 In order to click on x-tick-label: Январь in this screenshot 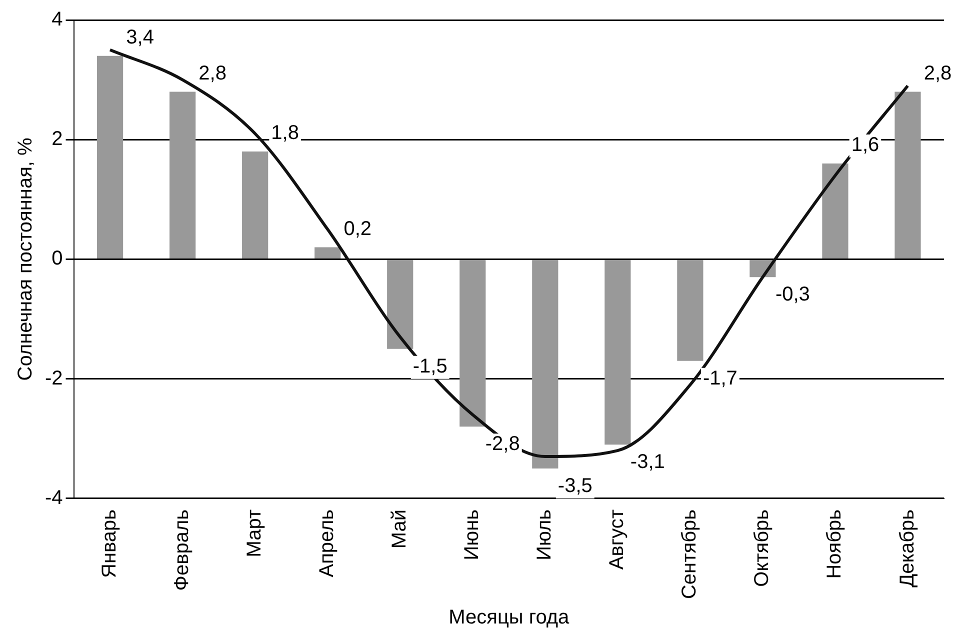, I will do `click(109, 543)`.